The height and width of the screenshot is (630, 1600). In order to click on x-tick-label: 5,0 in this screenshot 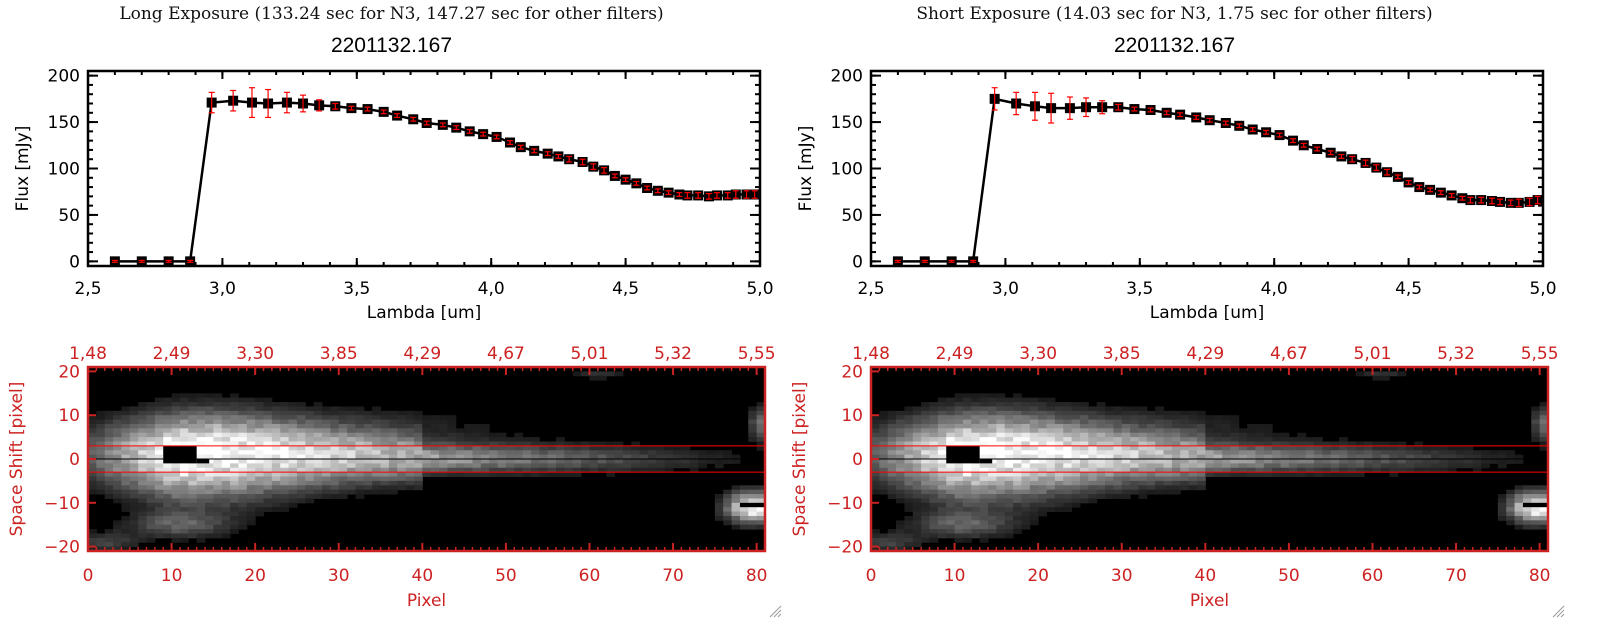, I will do `click(759, 289)`.